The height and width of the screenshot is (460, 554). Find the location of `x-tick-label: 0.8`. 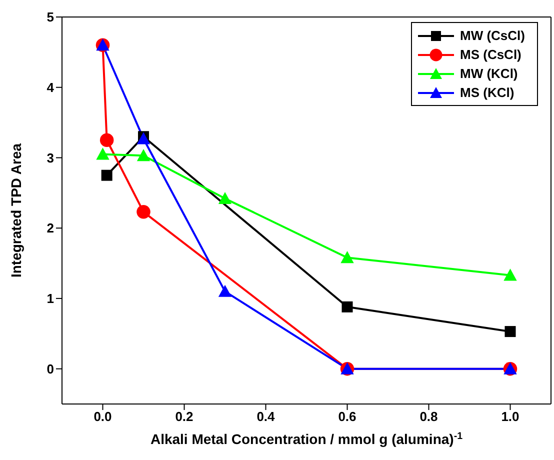

x-tick-label: 0.8 is located at coordinates (429, 416).